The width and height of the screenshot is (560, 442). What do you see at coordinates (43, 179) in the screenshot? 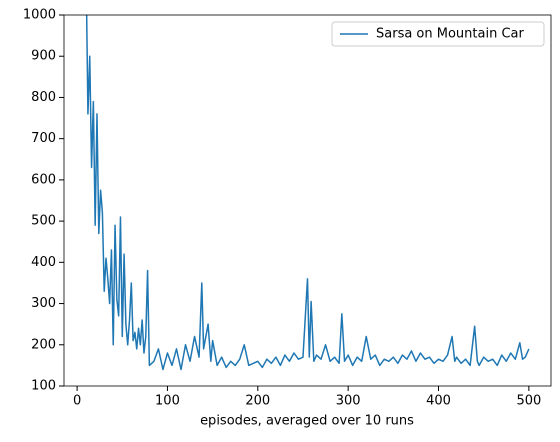
I see `y-tick-label: 600` at bounding box center [43, 179].